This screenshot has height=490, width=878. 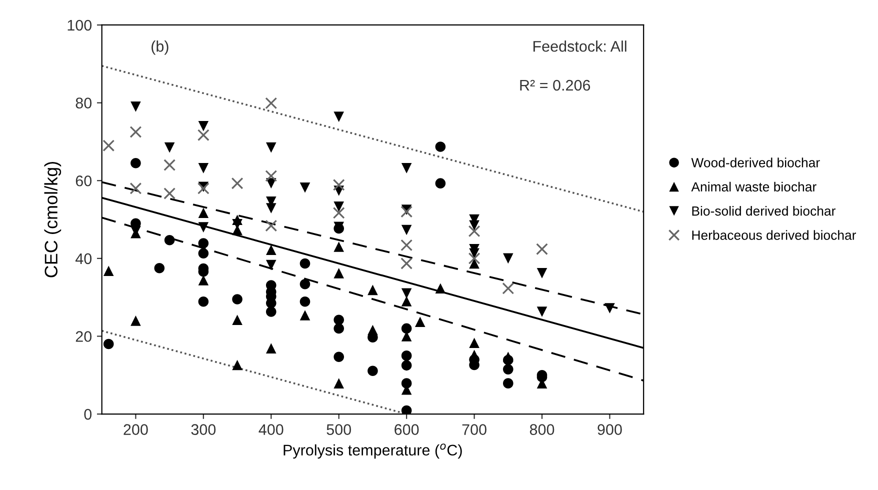 I want to click on x-tick-label: 200, so click(x=136, y=429).